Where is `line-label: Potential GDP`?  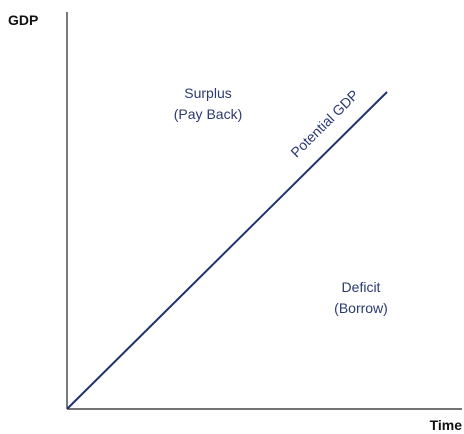
line-label: Potential GDP is located at coordinates (324, 124).